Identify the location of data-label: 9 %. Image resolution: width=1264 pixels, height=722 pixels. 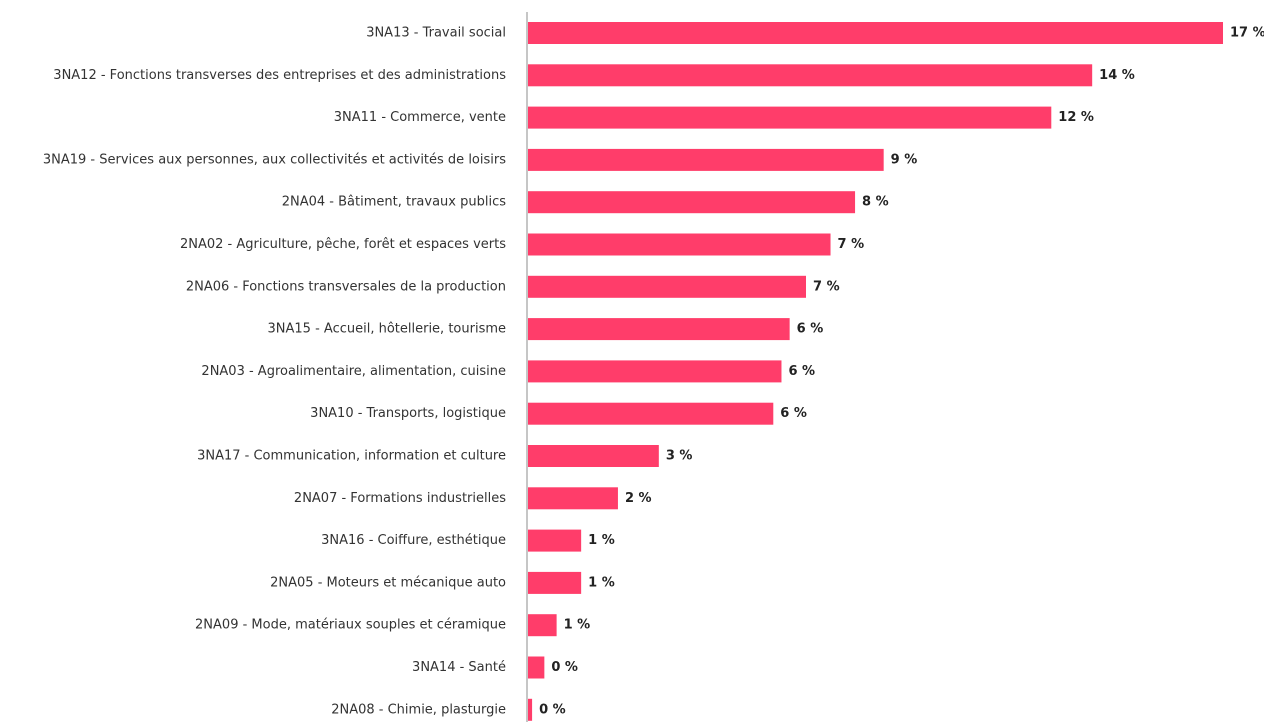
(904, 159).